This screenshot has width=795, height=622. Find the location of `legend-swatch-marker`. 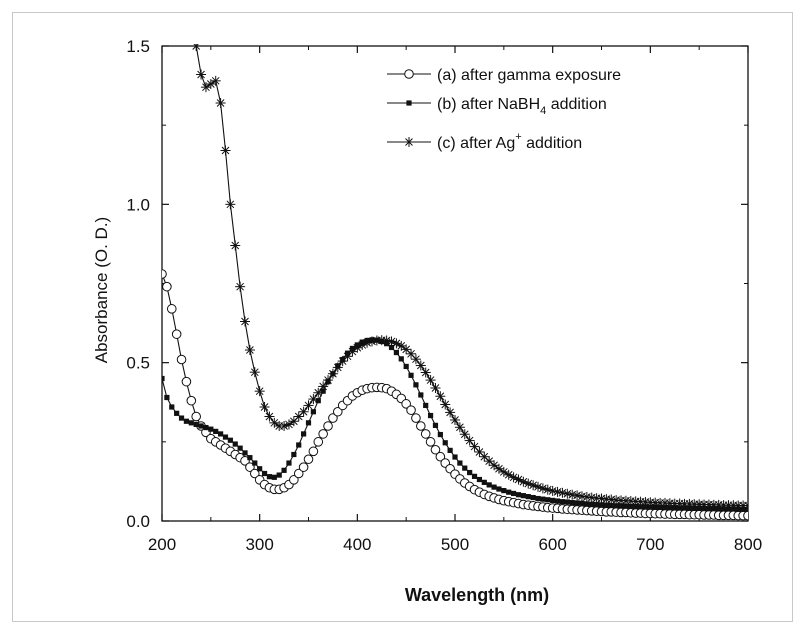

legend-swatch-marker is located at coordinates (409, 74).